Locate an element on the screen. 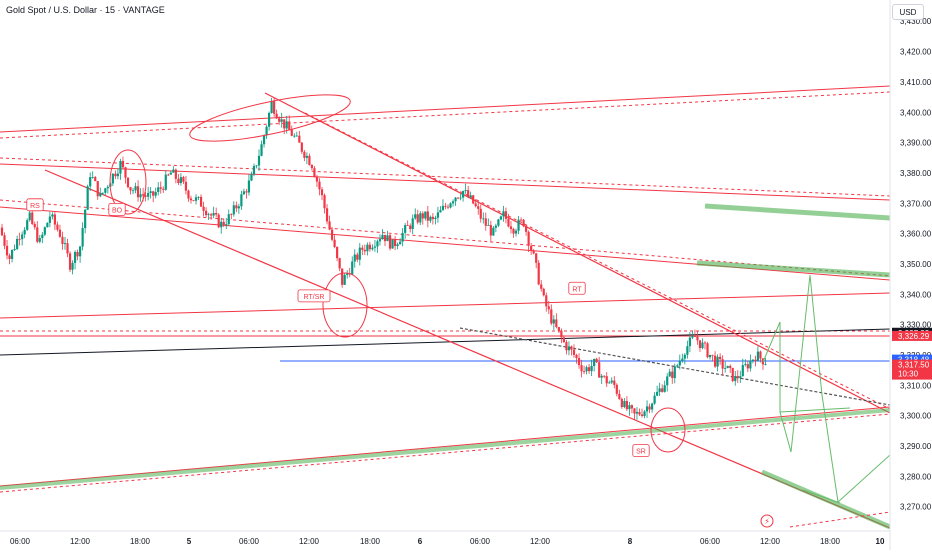  trendline-upper-channel-top is located at coordinates (445, 109).